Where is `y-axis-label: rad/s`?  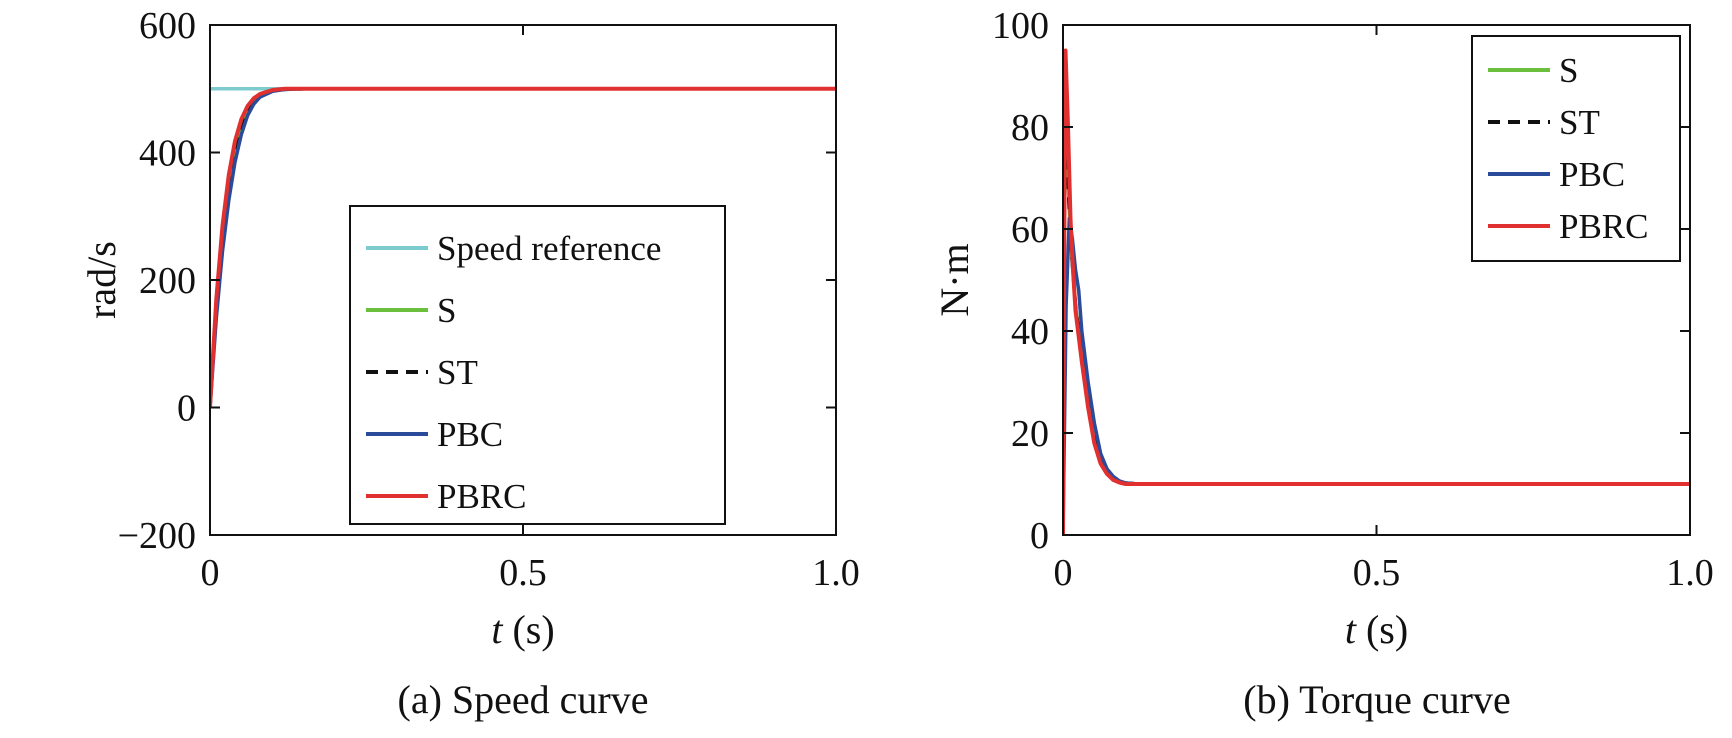
y-axis-label: rad/s is located at coordinates (101, 280).